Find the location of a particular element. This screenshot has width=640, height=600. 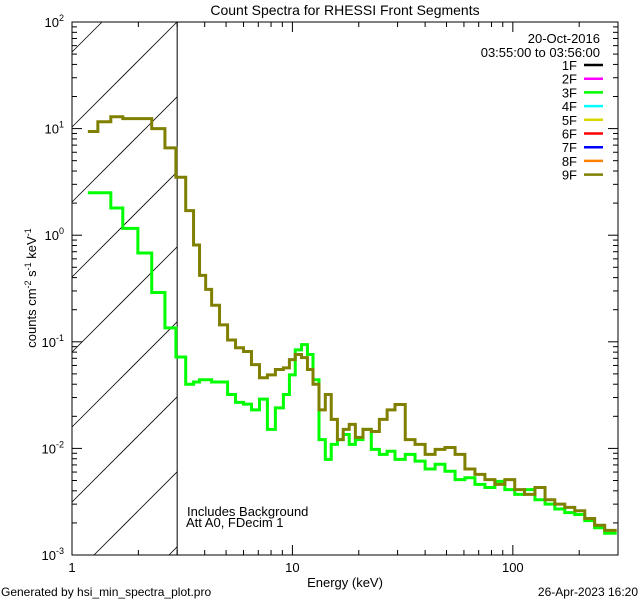

y-tick-label: 10⁻³ is located at coordinates (53, 554).